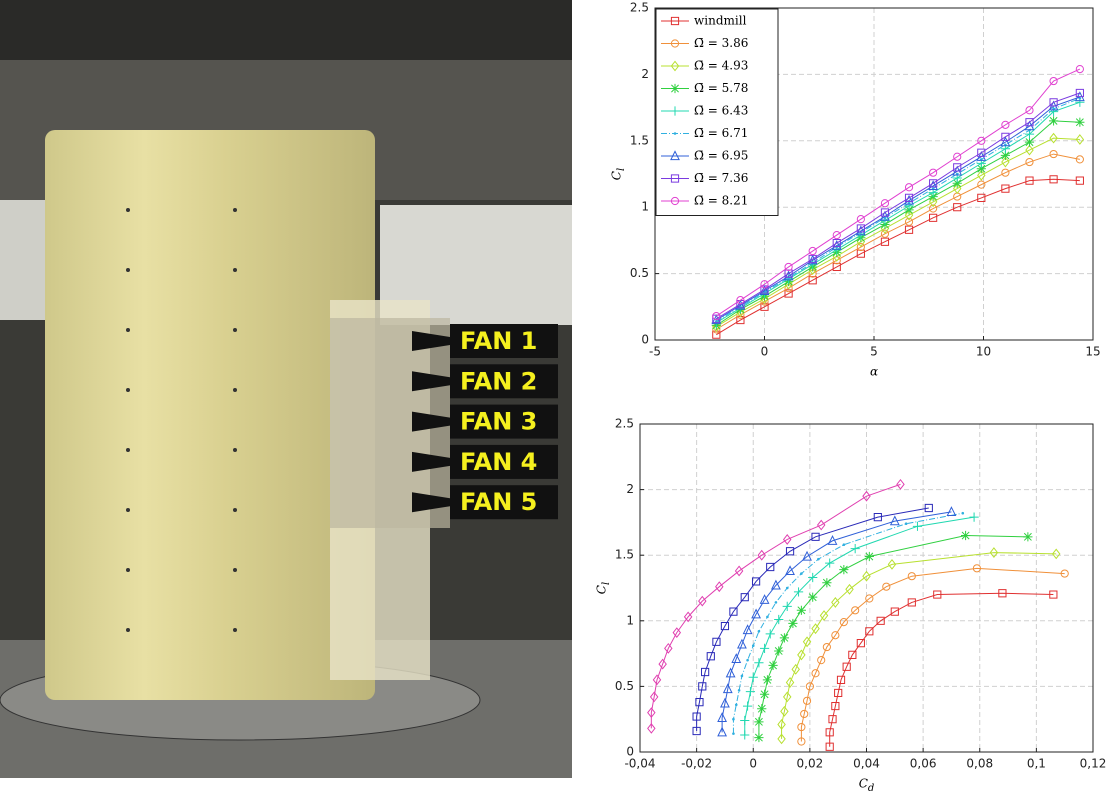 Image resolution: width=1109 pixels, height=800 pixels. What do you see at coordinates (645, 207) in the screenshot?
I see `y-tick-label: 1` at bounding box center [645, 207].